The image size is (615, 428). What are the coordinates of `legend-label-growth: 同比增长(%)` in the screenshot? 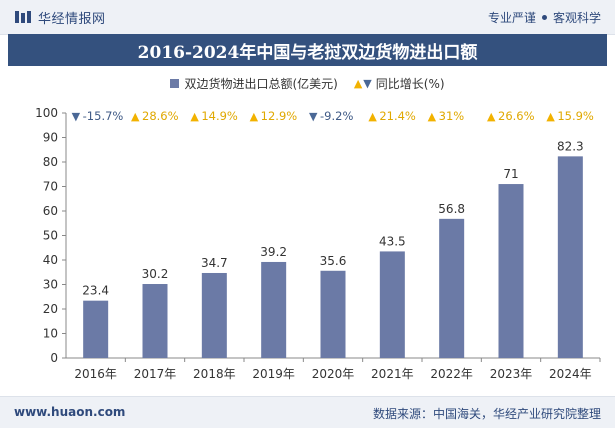 It's located at (410, 83).